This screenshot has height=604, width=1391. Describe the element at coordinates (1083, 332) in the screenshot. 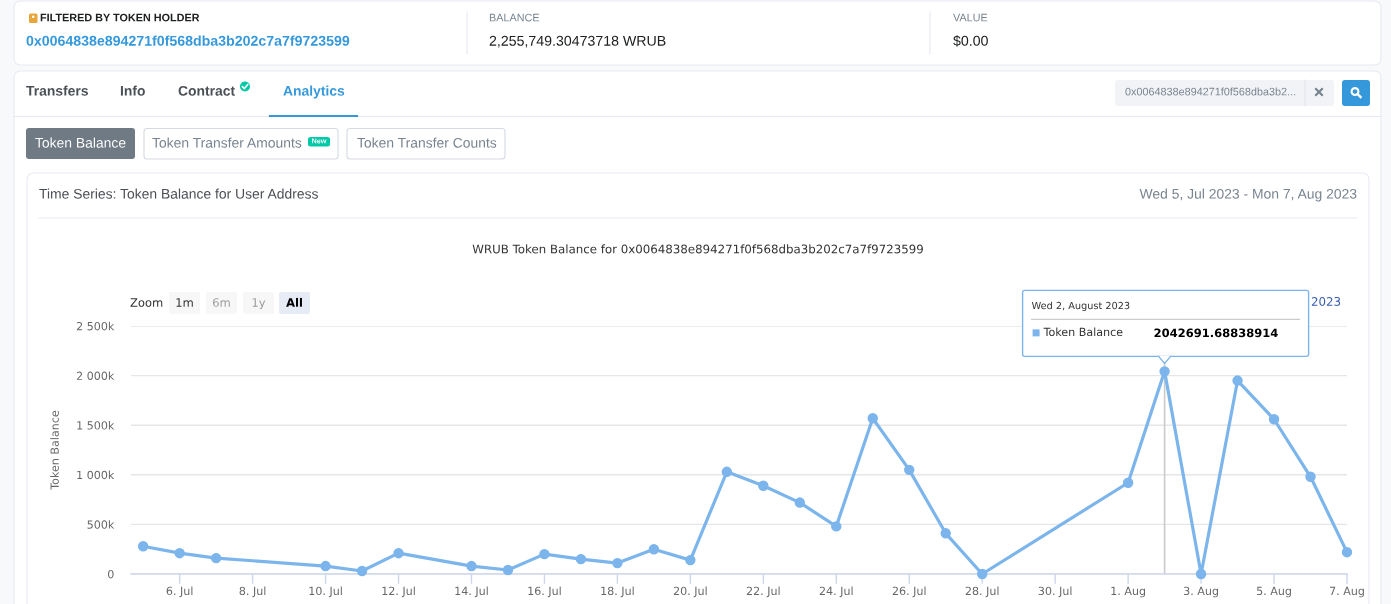

I see `legend-label: Token Balance` at that location.